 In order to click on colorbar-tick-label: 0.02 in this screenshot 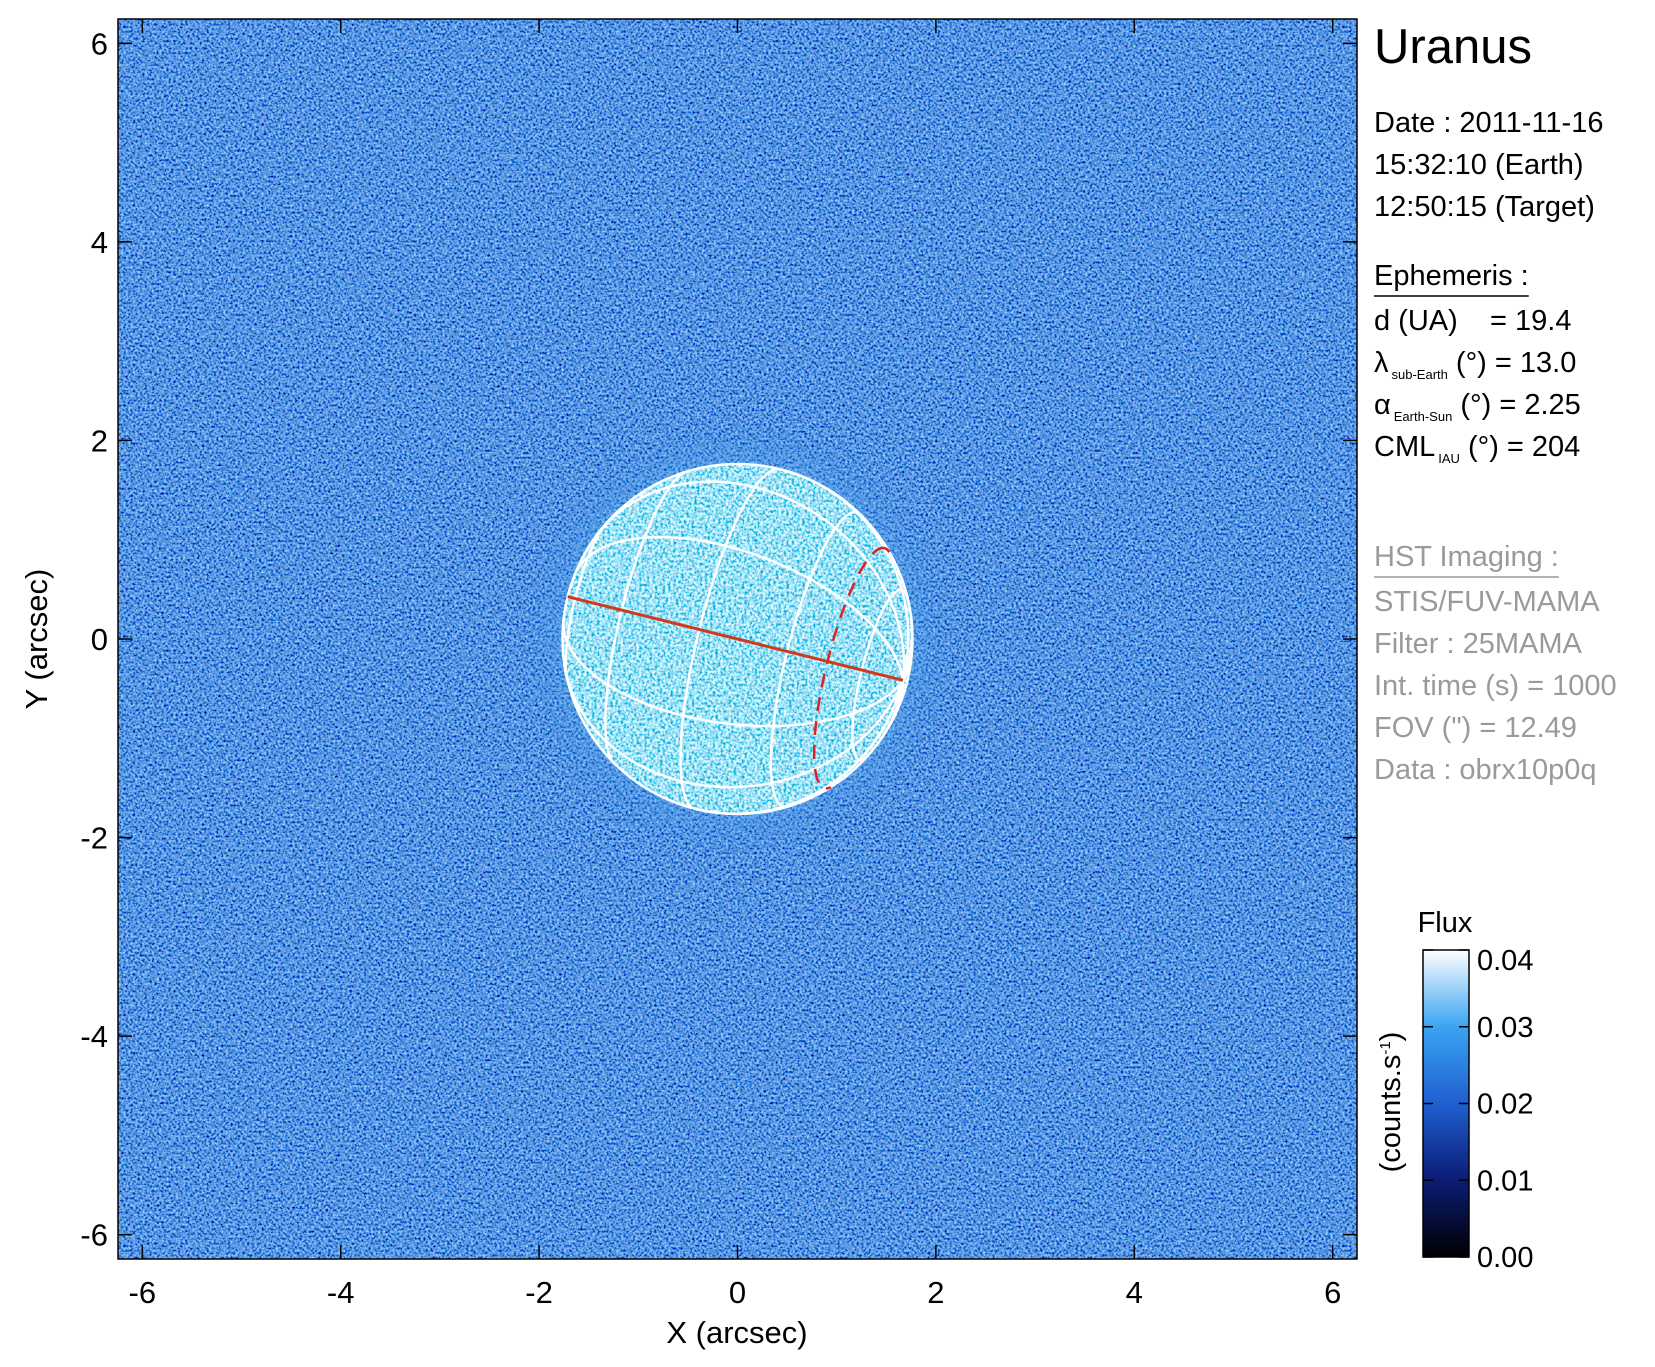, I will do `click(1505, 1105)`.